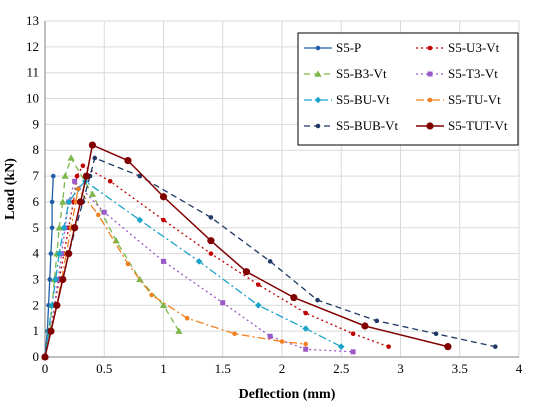 Image resolution: width=550 pixels, height=408 pixels. What do you see at coordinates (345, 73) in the screenshot?
I see `legend-item: S5-B3-Vt` at bounding box center [345, 73].